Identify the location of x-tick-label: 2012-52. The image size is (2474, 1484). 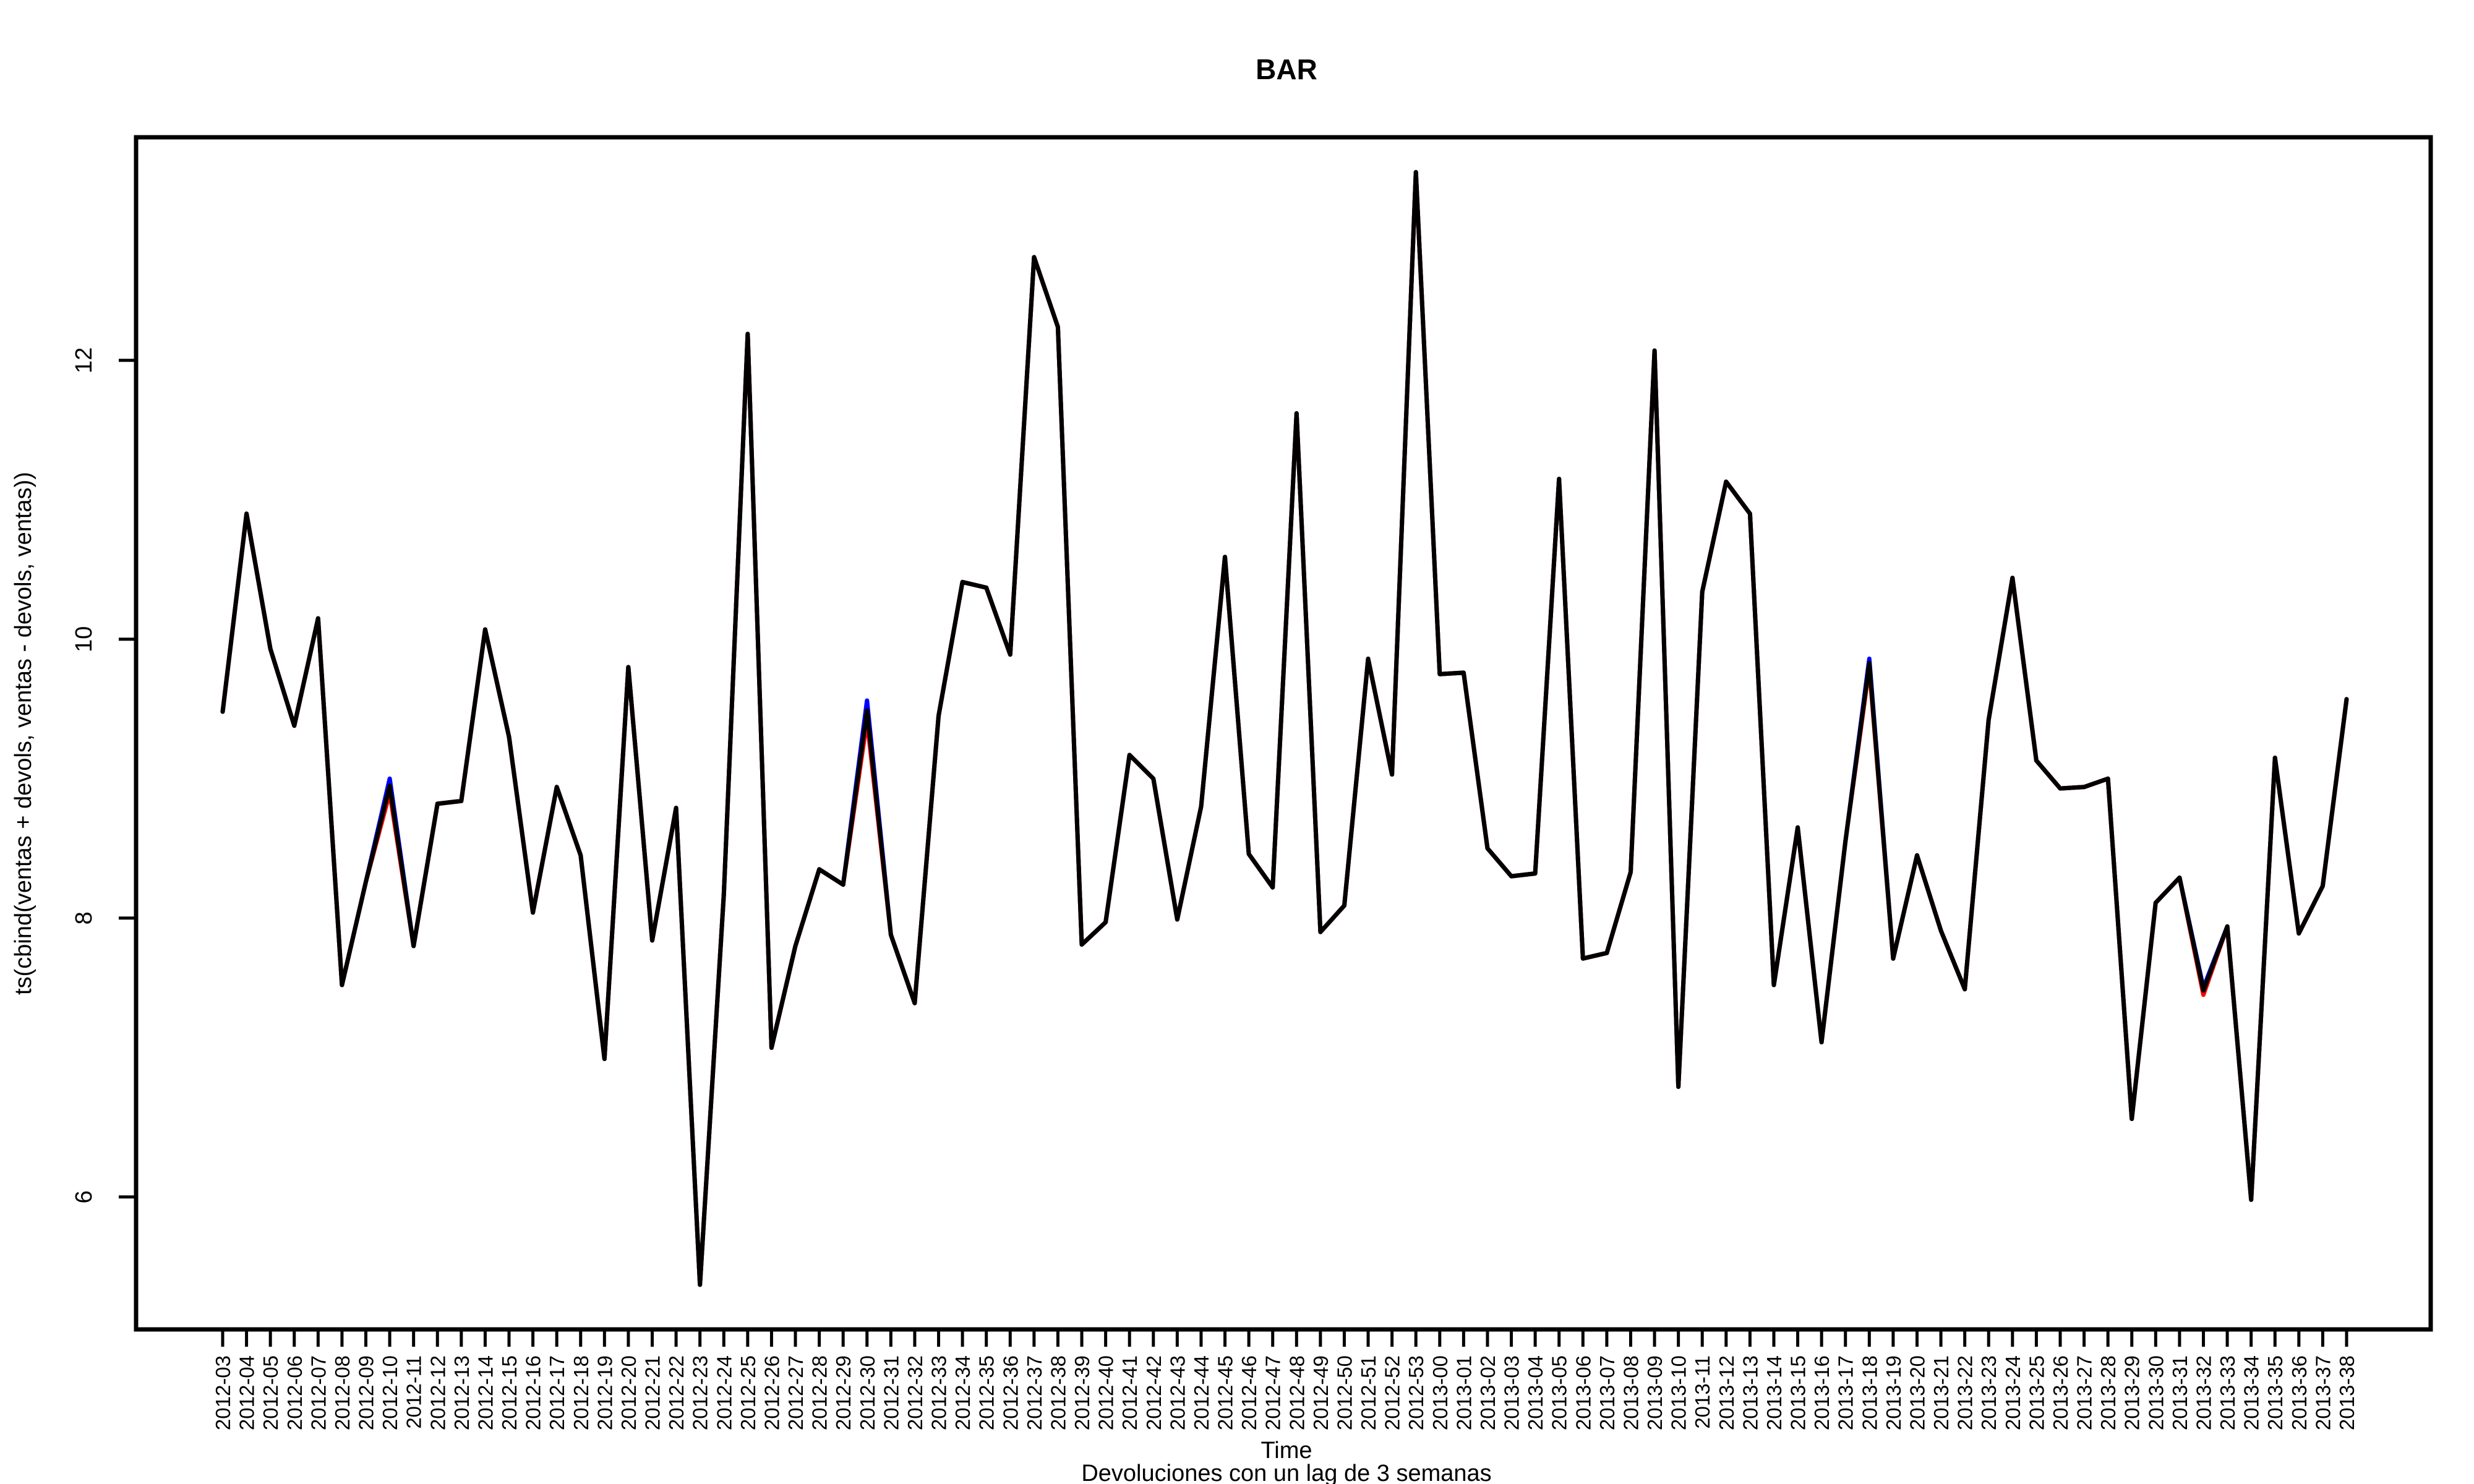
(1392, 1392).